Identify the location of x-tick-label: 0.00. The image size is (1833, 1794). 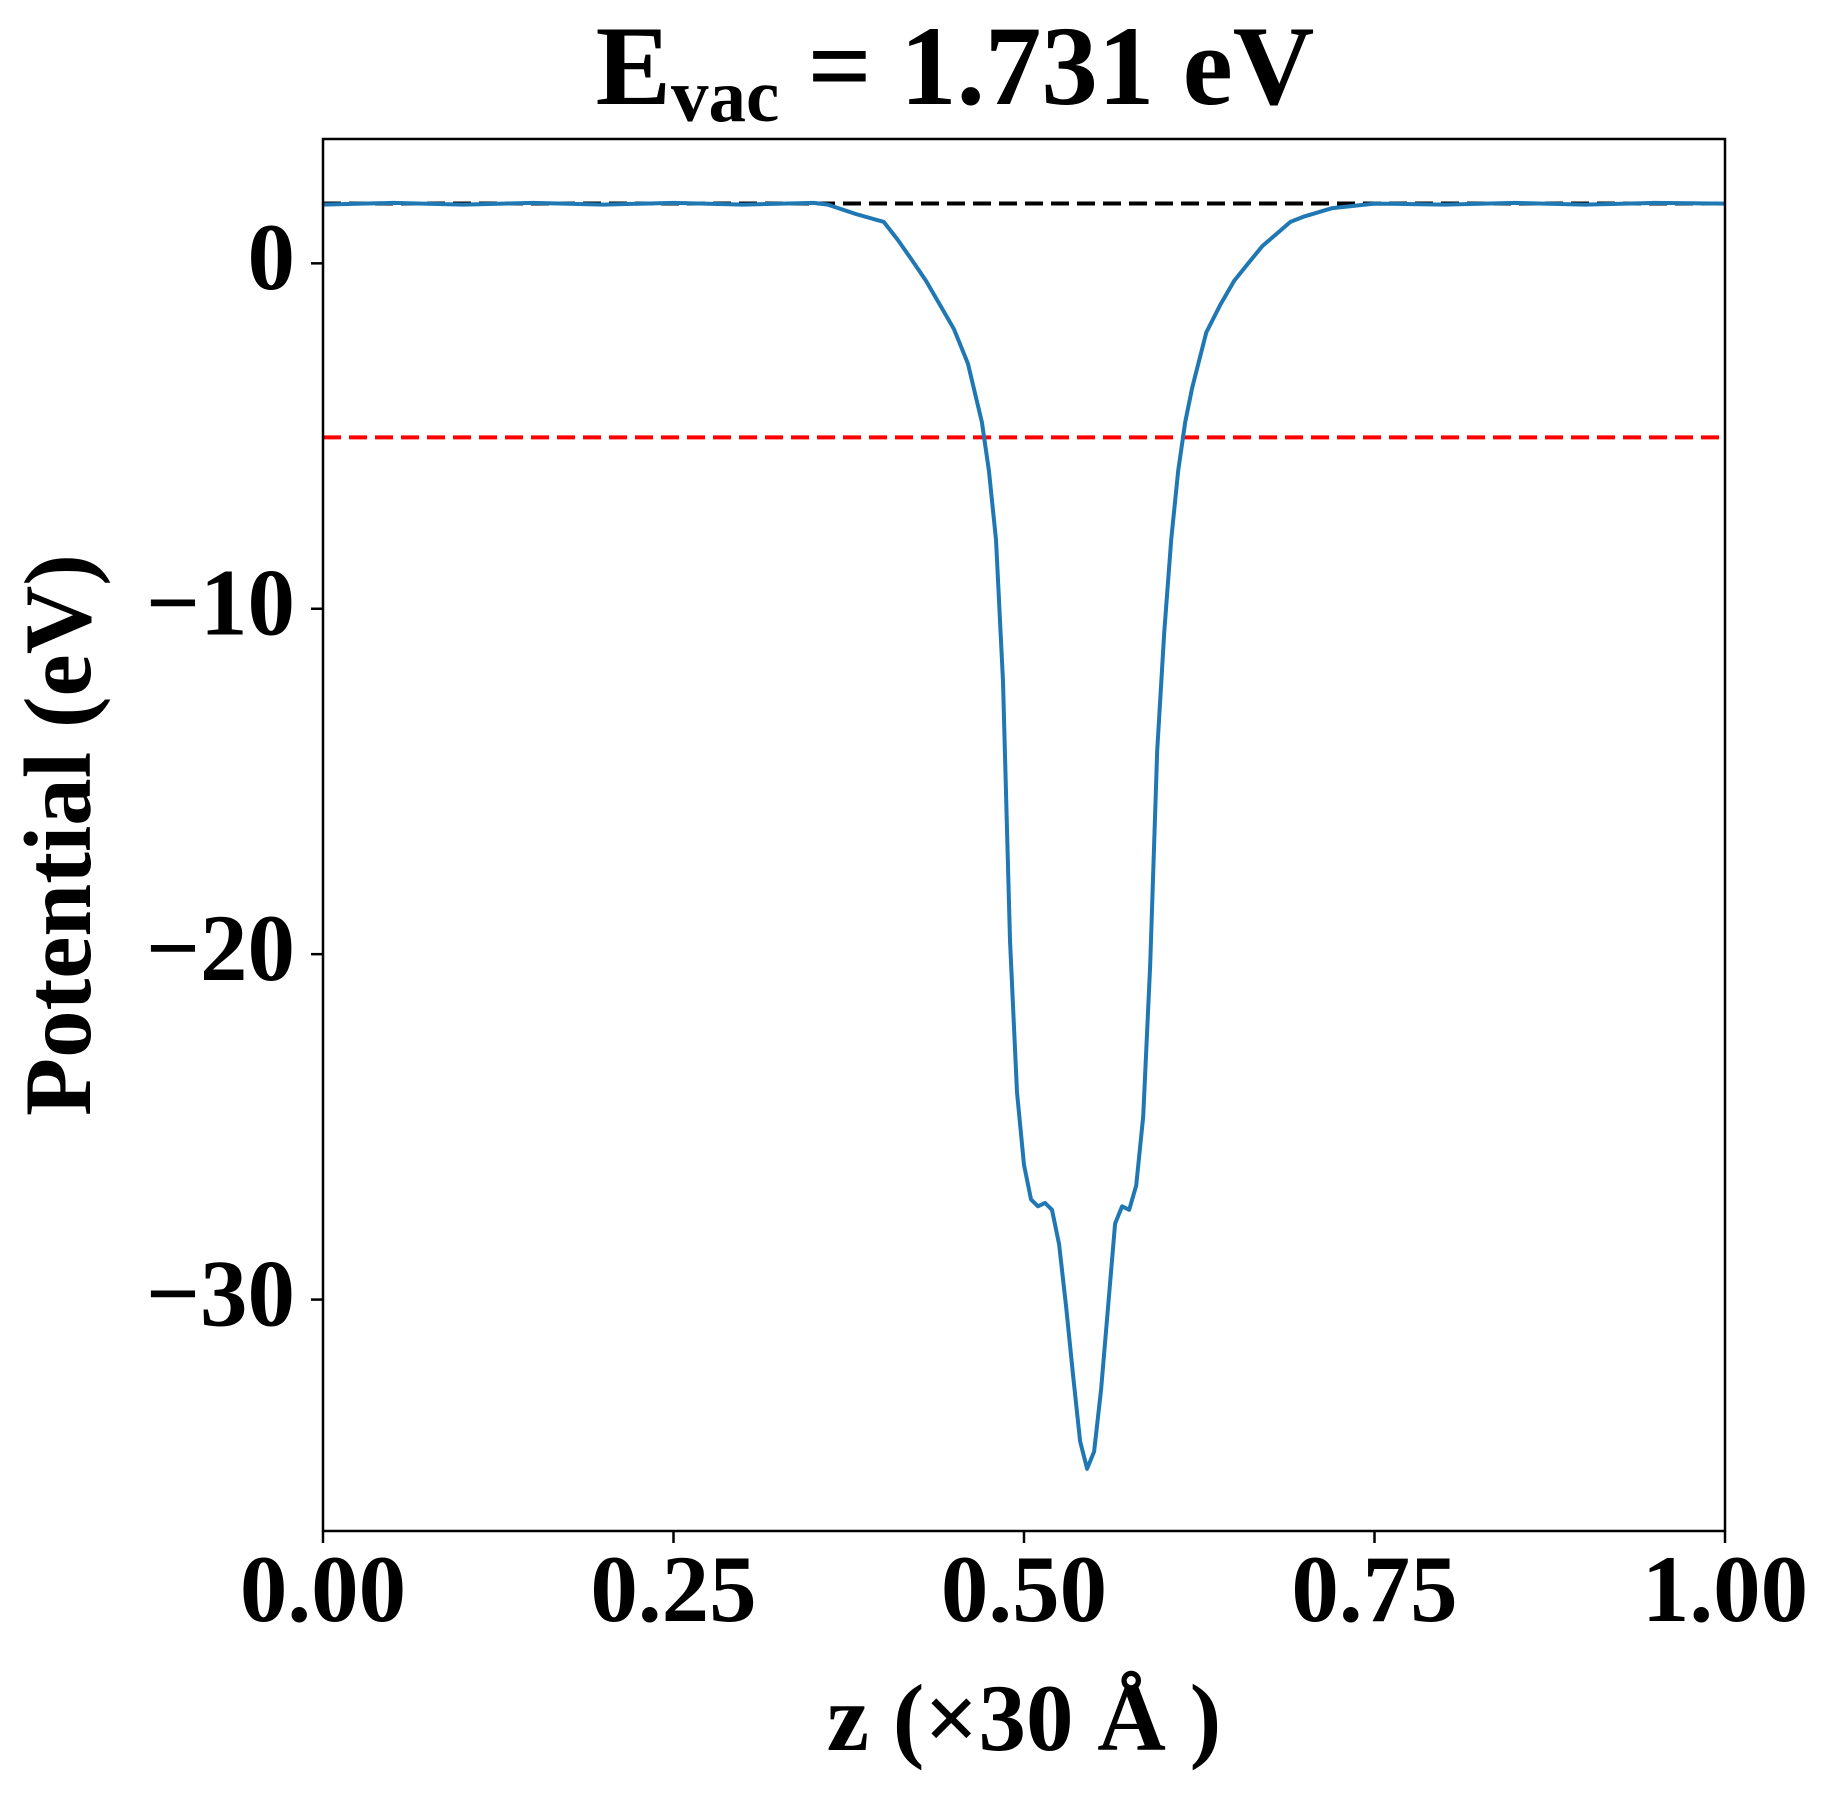
(323, 1589).